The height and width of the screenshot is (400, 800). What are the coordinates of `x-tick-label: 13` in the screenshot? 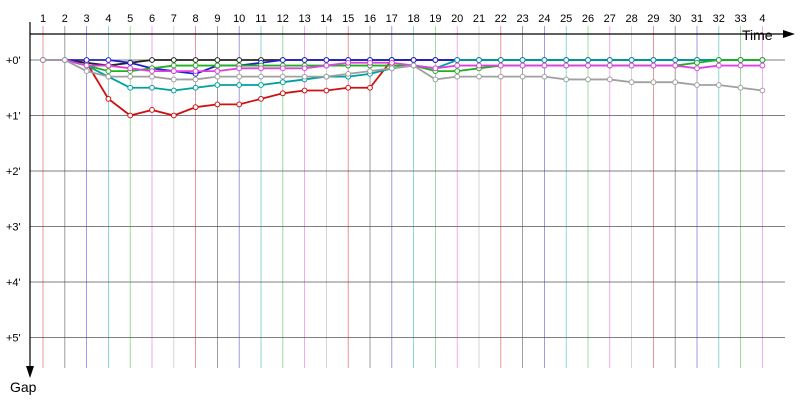 It's located at (304, 19).